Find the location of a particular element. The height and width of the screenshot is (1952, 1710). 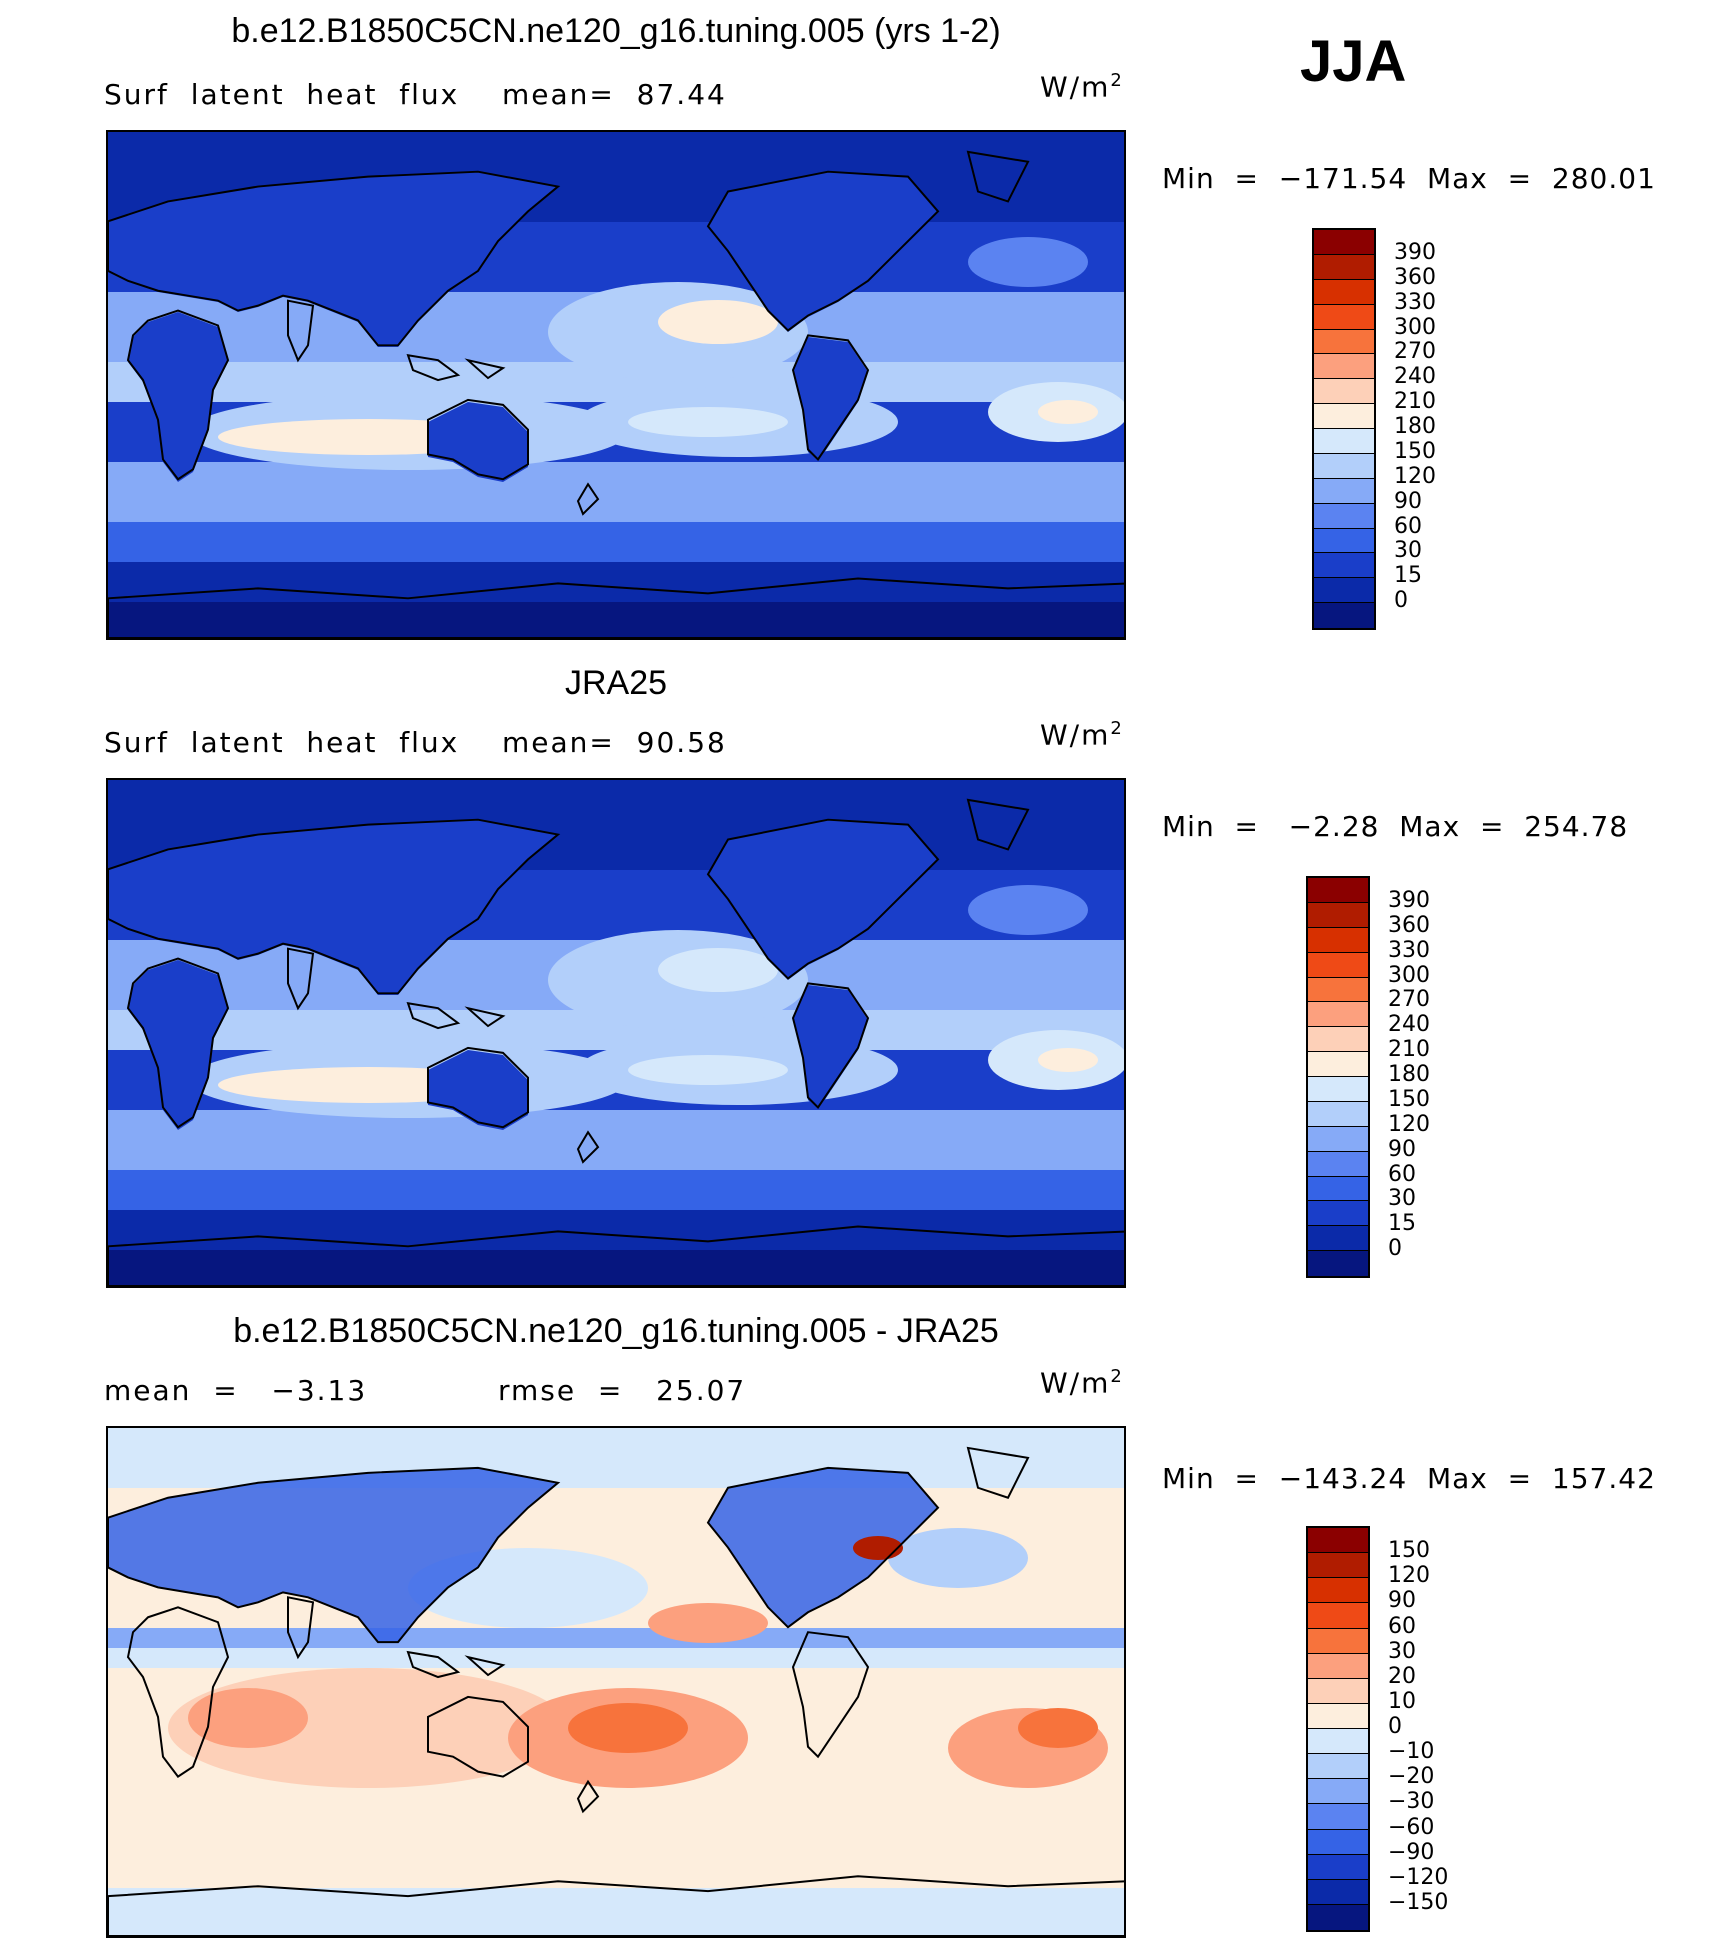

colorbar-tick-label: −60 is located at coordinates (1411, 1827).